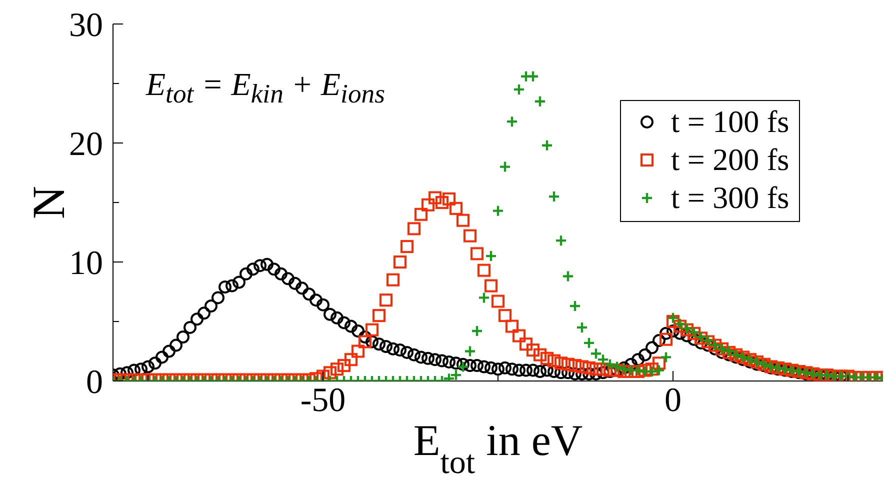  Describe the element at coordinates (86, 144) in the screenshot. I see `y-tick-label: 20` at that location.